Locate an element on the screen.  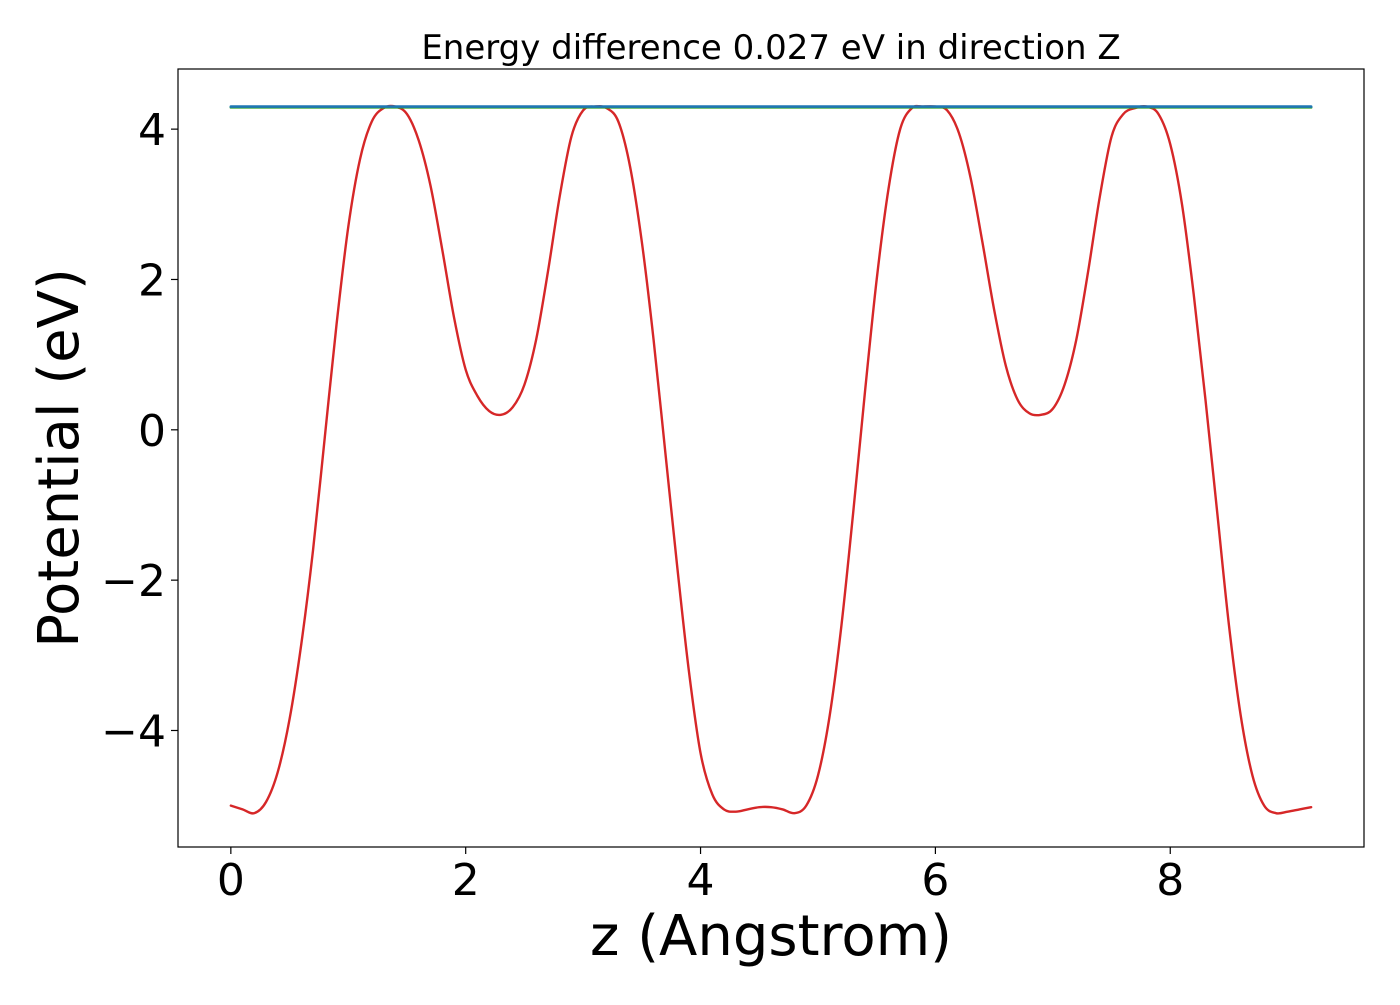
y-axis-label: Potential (eV) is located at coordinates (59, 458).